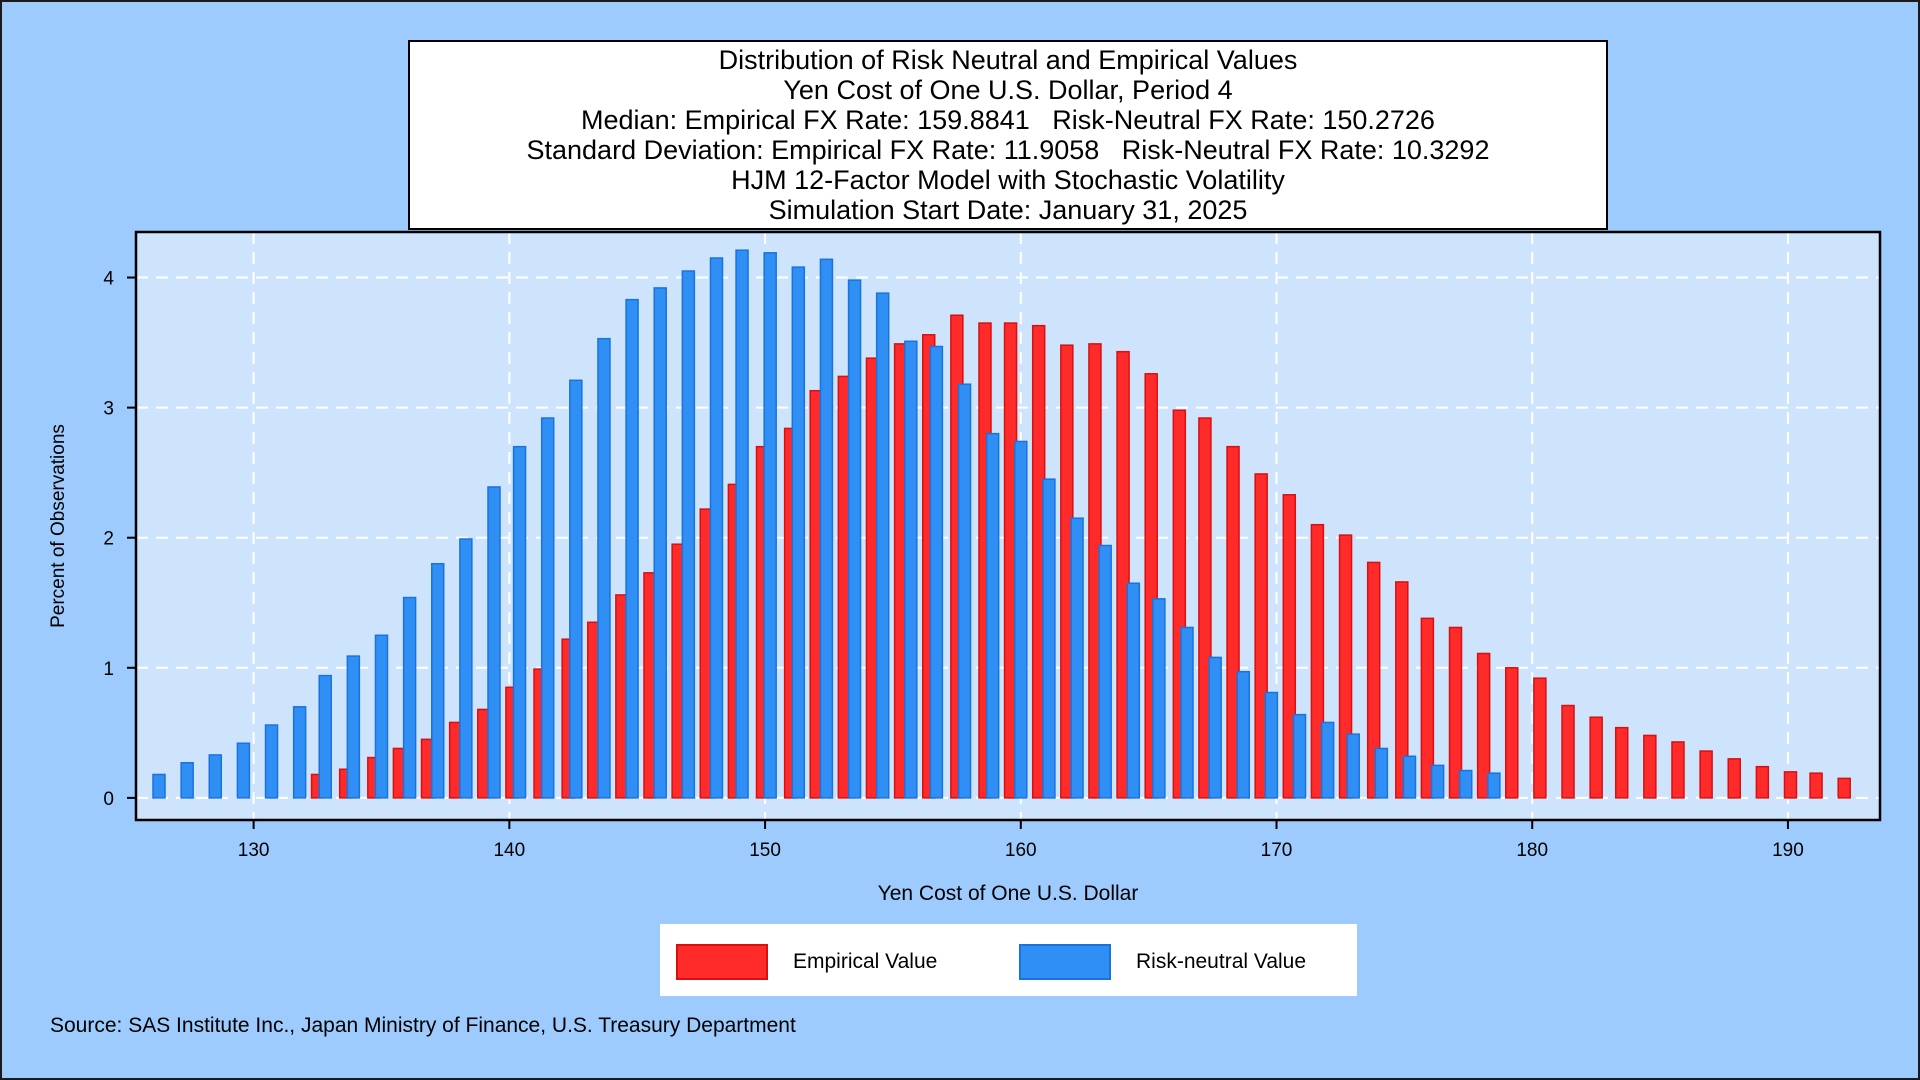  What do you see at coordinates (108, 539) in the screenshot?
I see `y-tick-label: 2` at bounding box center [108, 539].